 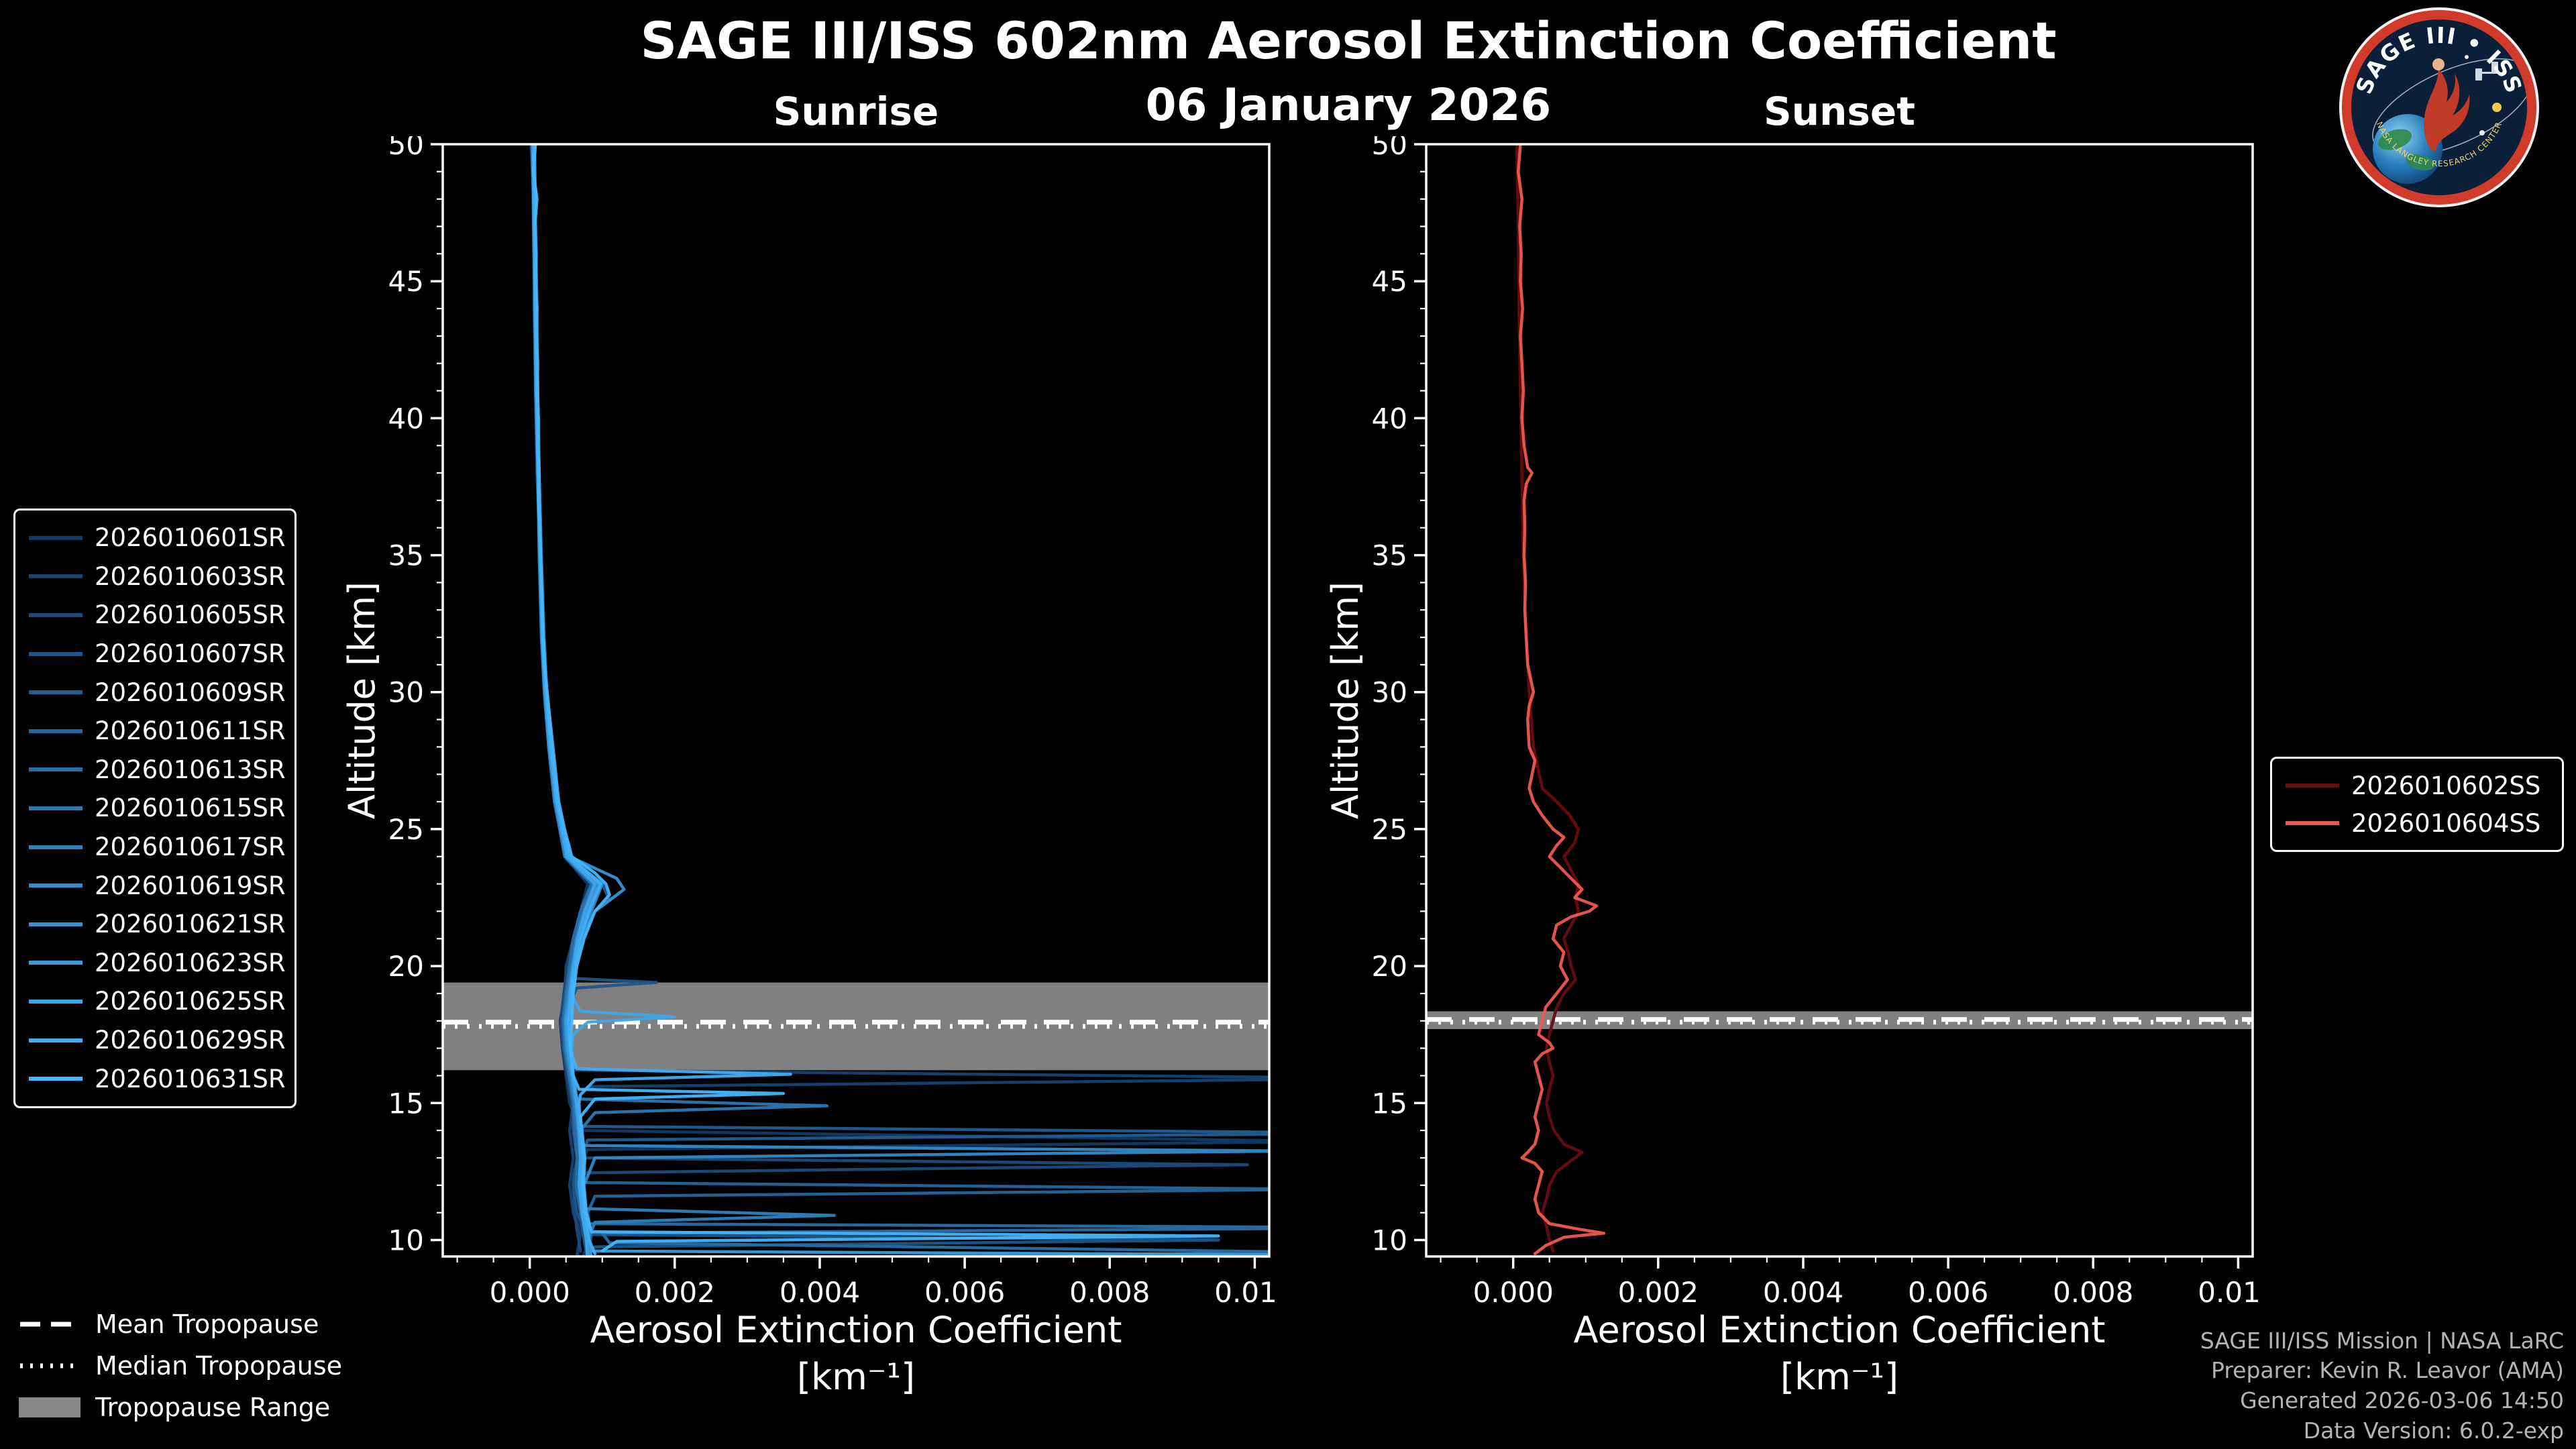 What do you see at coordinates (190, 924) in the screenshot?
I see `legend-label: 2026010621SR` at bounding box center [190, 924].